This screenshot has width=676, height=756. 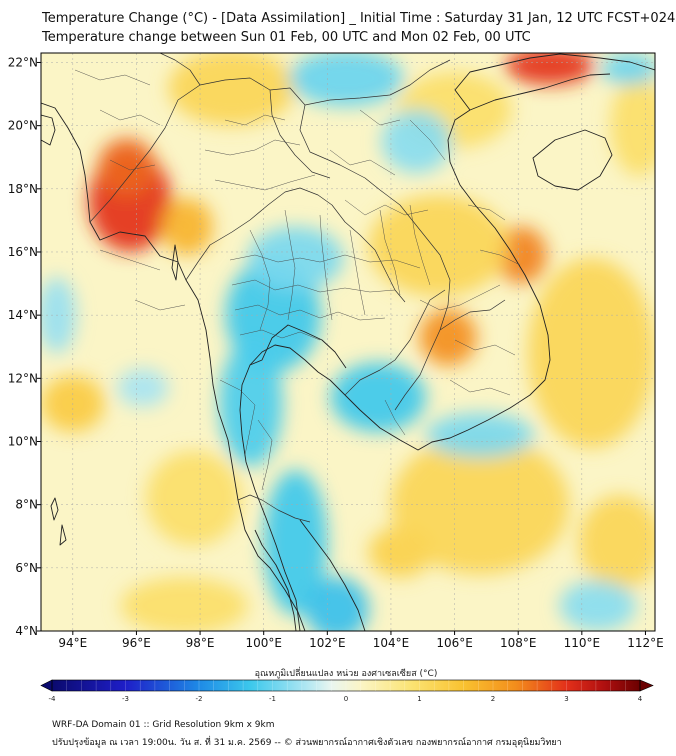 I want to click on longitude-tick-label: 102°E, so click(x=327, y=643).